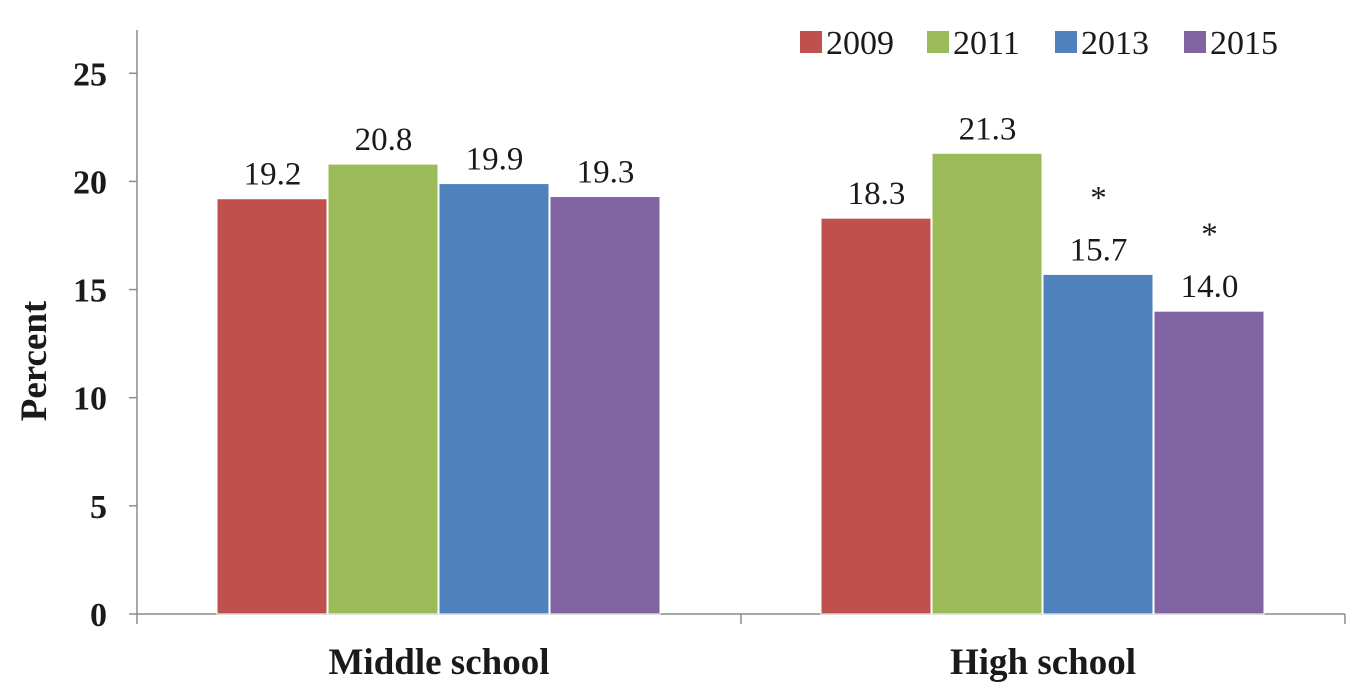 Image resolution: width=1352 pixels, height=686 pixels. Describe the element at coordinates (986, 43) in the screenshot. I see `legend-label: 2011` at that location.